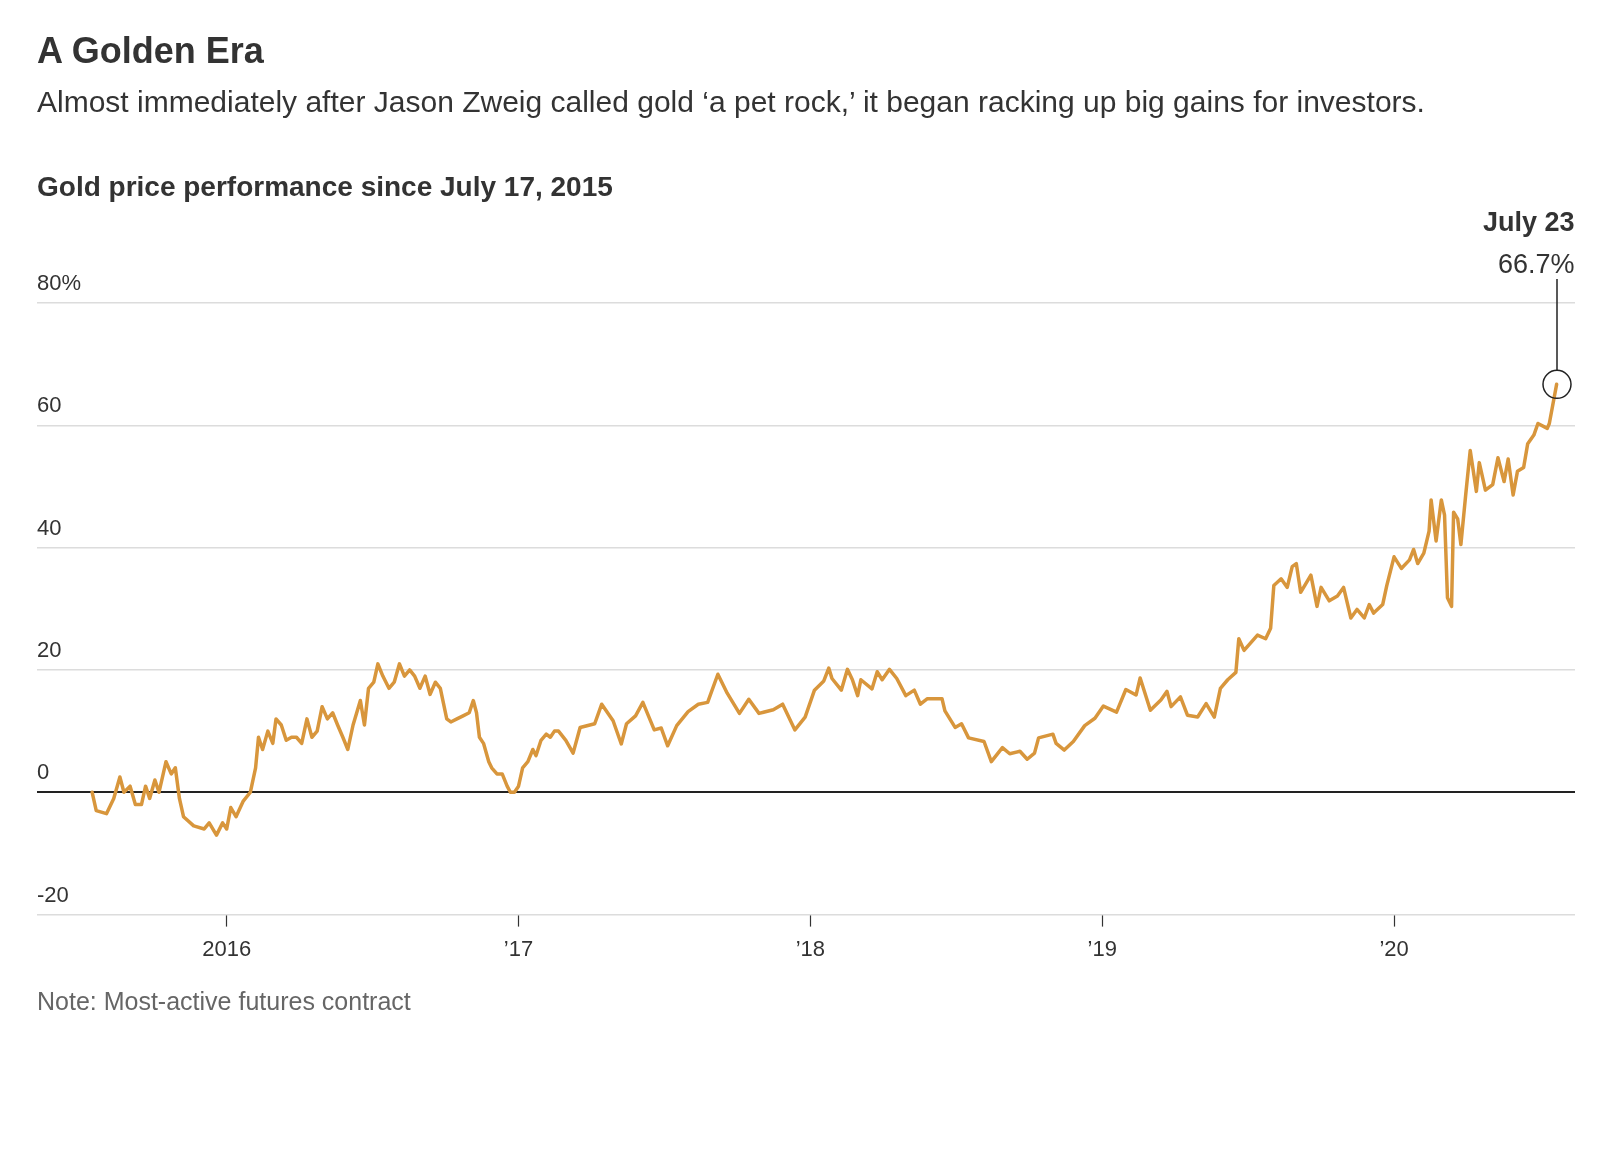  Describe the element at coordinates (151, 51) in the screenshot. I see `chart-title: A Golden Era` at that location.